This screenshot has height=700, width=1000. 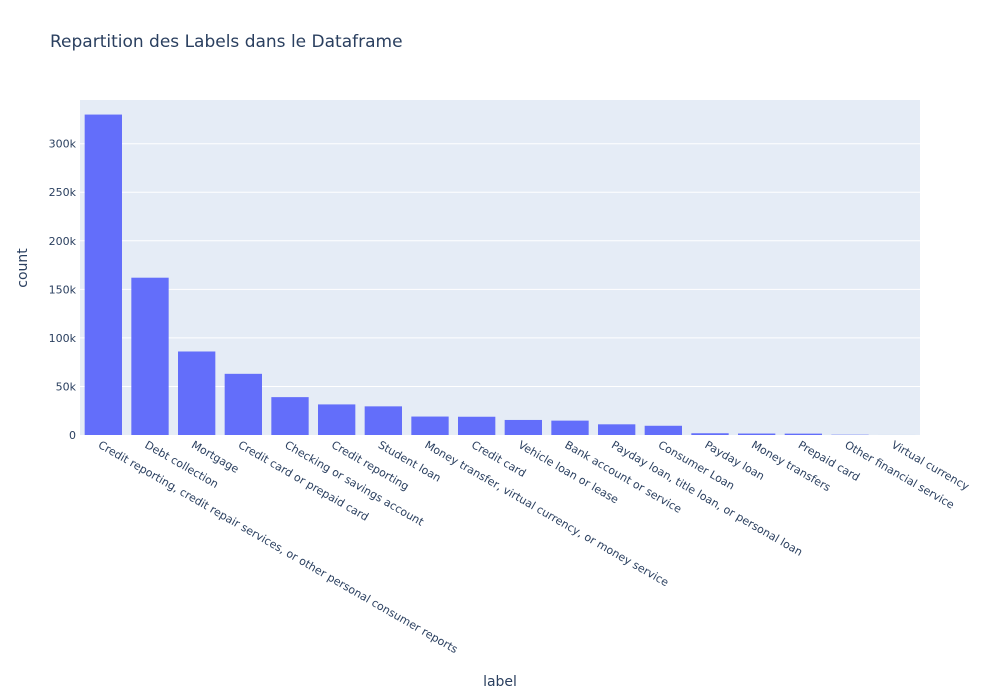 I want to click on chart-title: Repartition des Labels dans le Dataframe, so click(x=226, y=42).